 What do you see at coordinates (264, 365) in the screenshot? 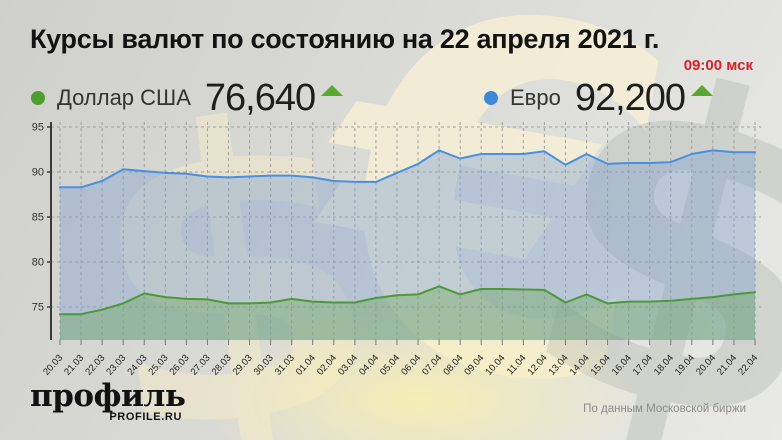
I see `x-tick-label: 30.03` at bounding box center [264, 365].